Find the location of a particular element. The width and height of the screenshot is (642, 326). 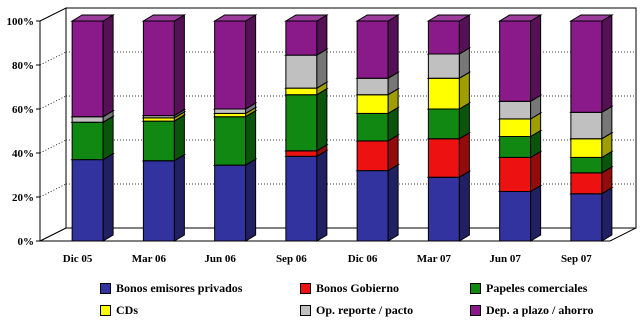

legend-label: Op. reporte / pacto is located at coordinates (365, 310).